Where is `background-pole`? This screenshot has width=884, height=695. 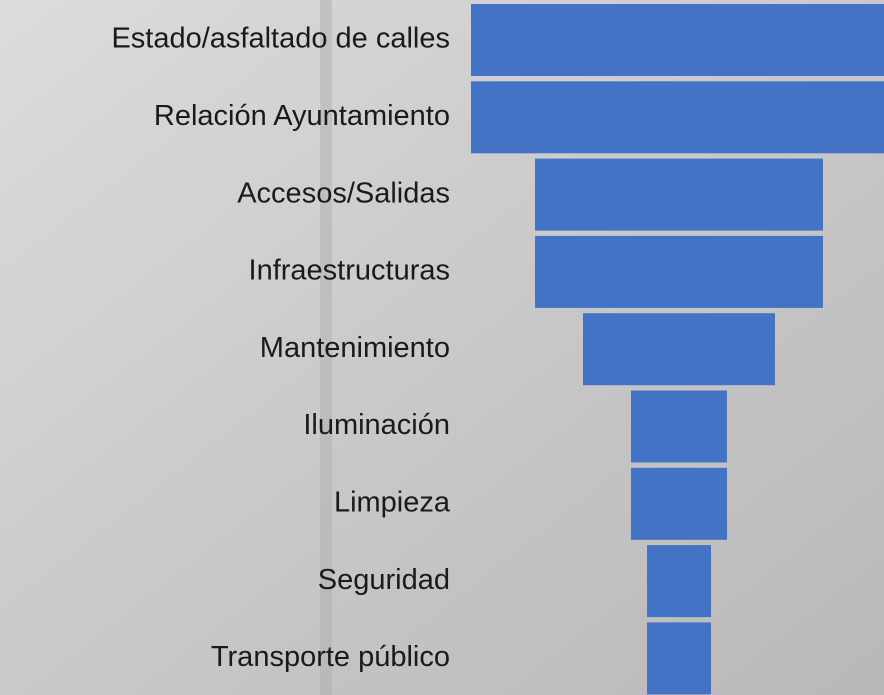
background-pole is located at coordinates (326, 347).